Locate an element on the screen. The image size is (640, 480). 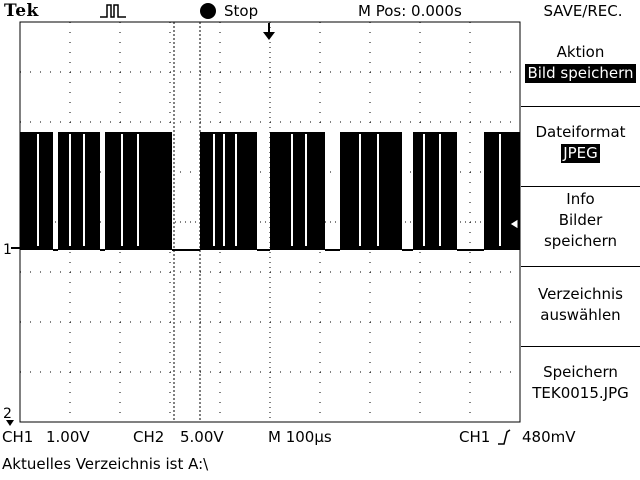
trigger-position-icon is located at coordinates (269, 36).